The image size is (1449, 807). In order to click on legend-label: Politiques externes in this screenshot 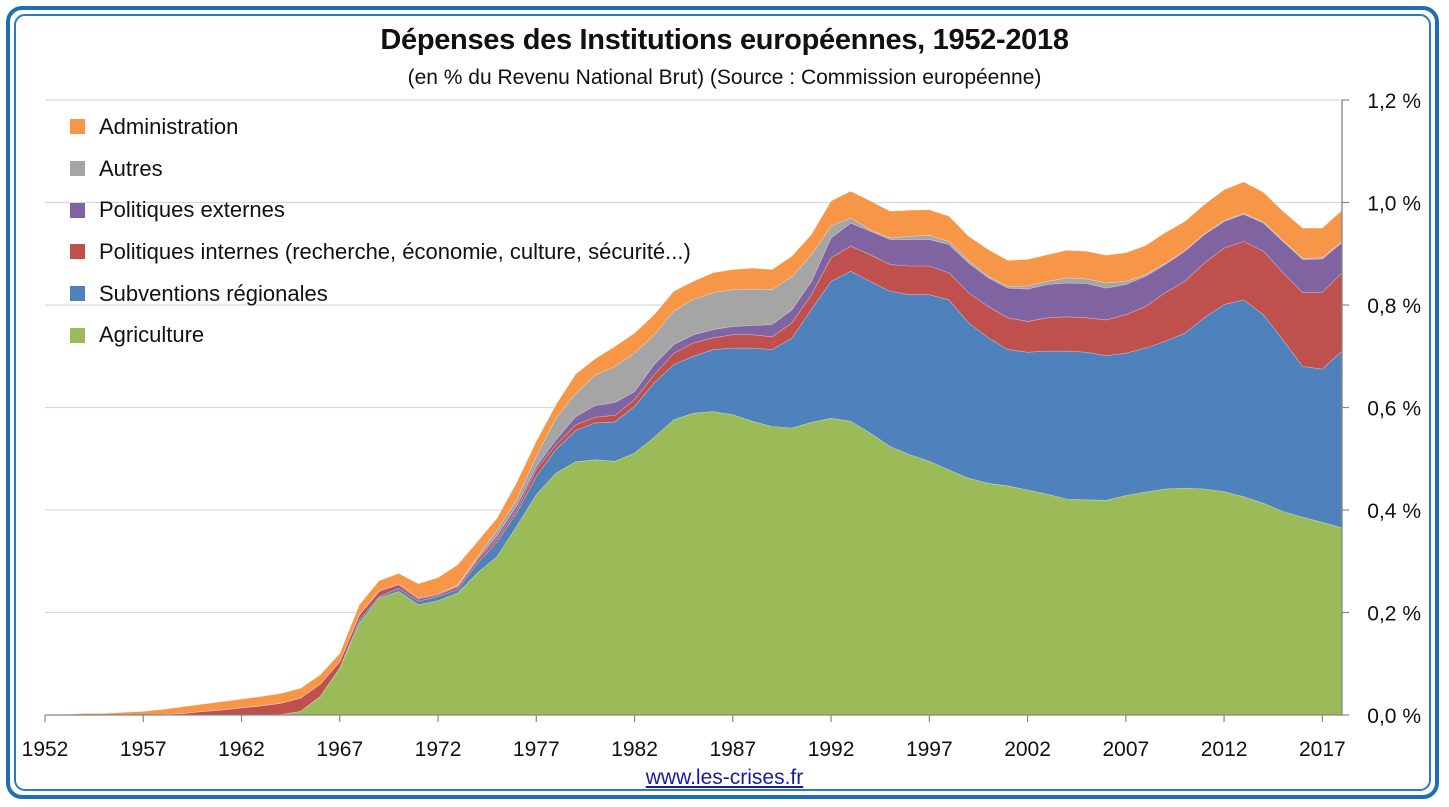, I will do `click(192, 210)`.